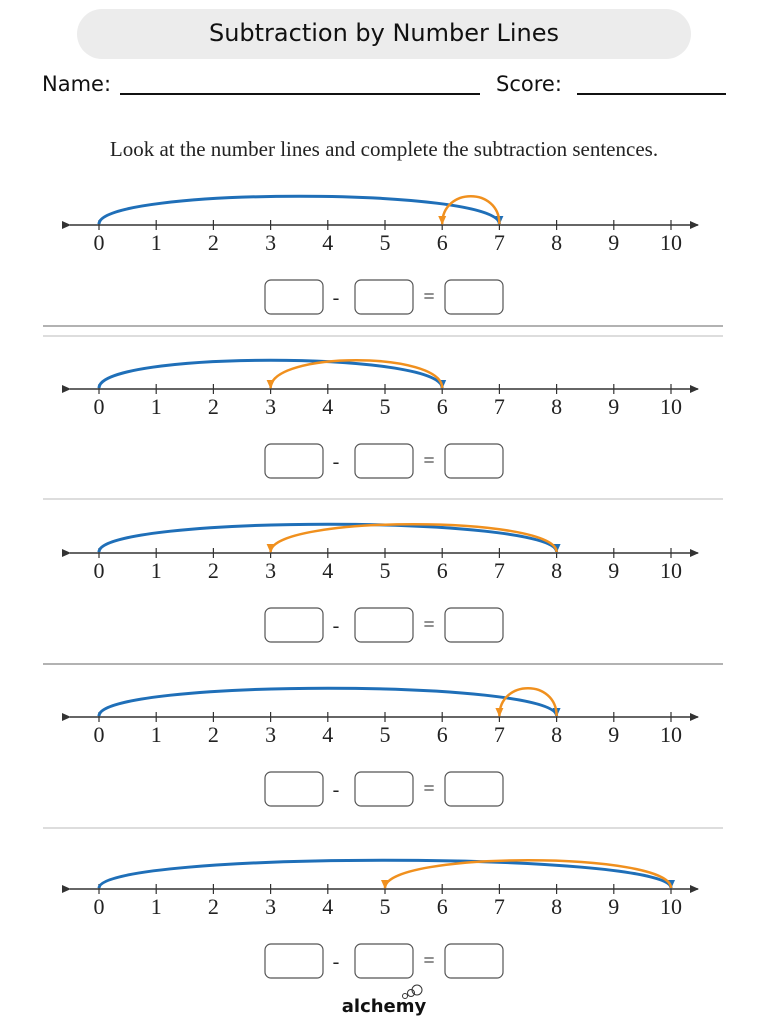  What do you see at coordinates (529, 84) in the screenshot?
I see `score-label: Score:` at bounding box center [529, 84].